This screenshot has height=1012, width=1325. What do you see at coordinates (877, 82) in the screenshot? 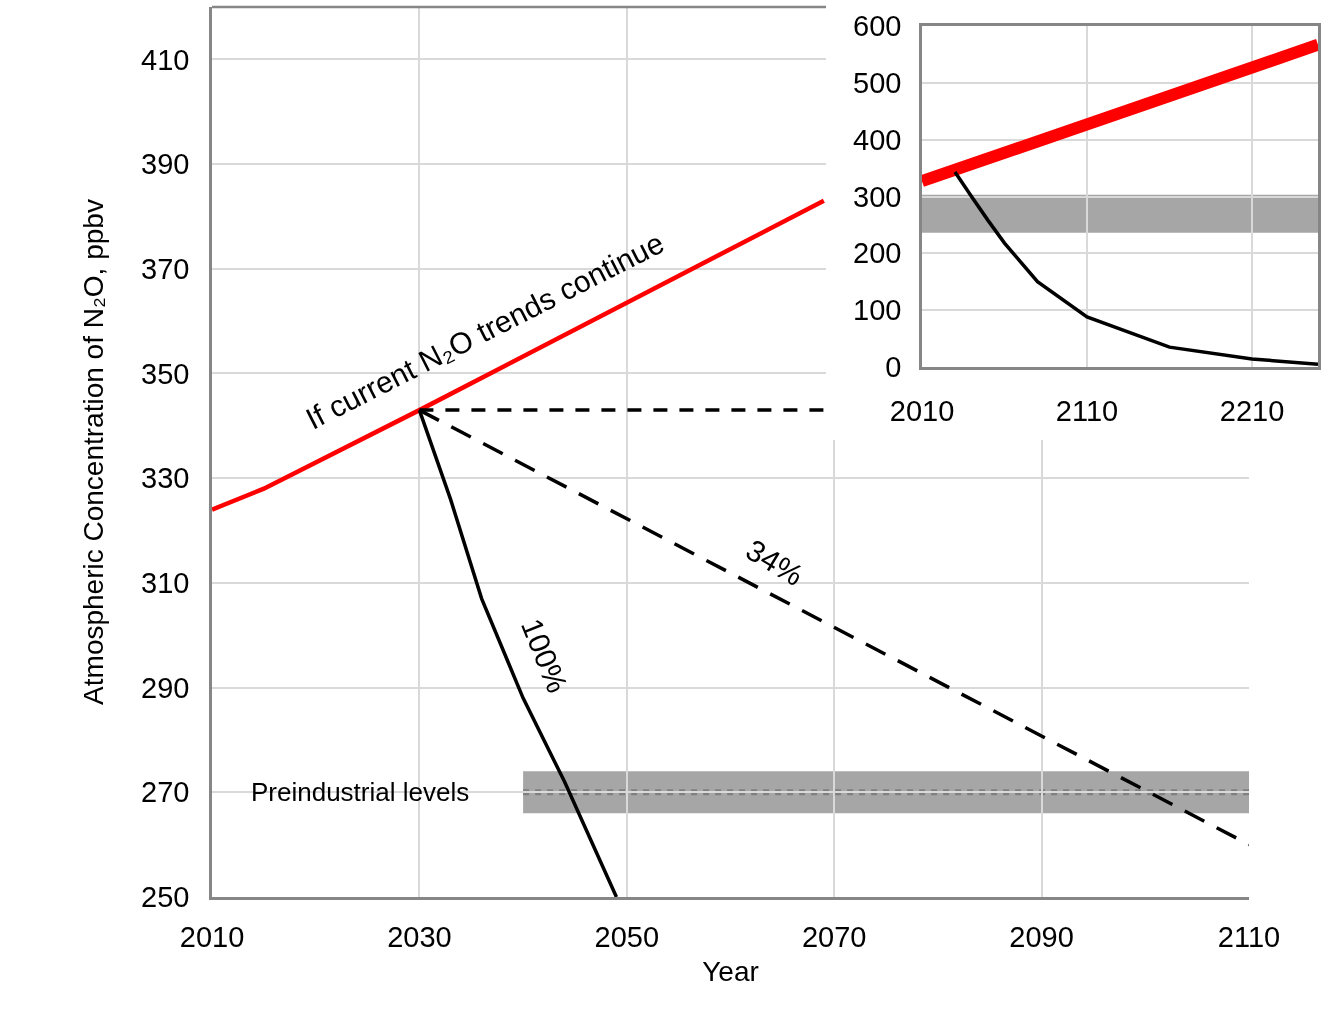
I see `y-tick-label: 500` at bounding box center [877, 82].